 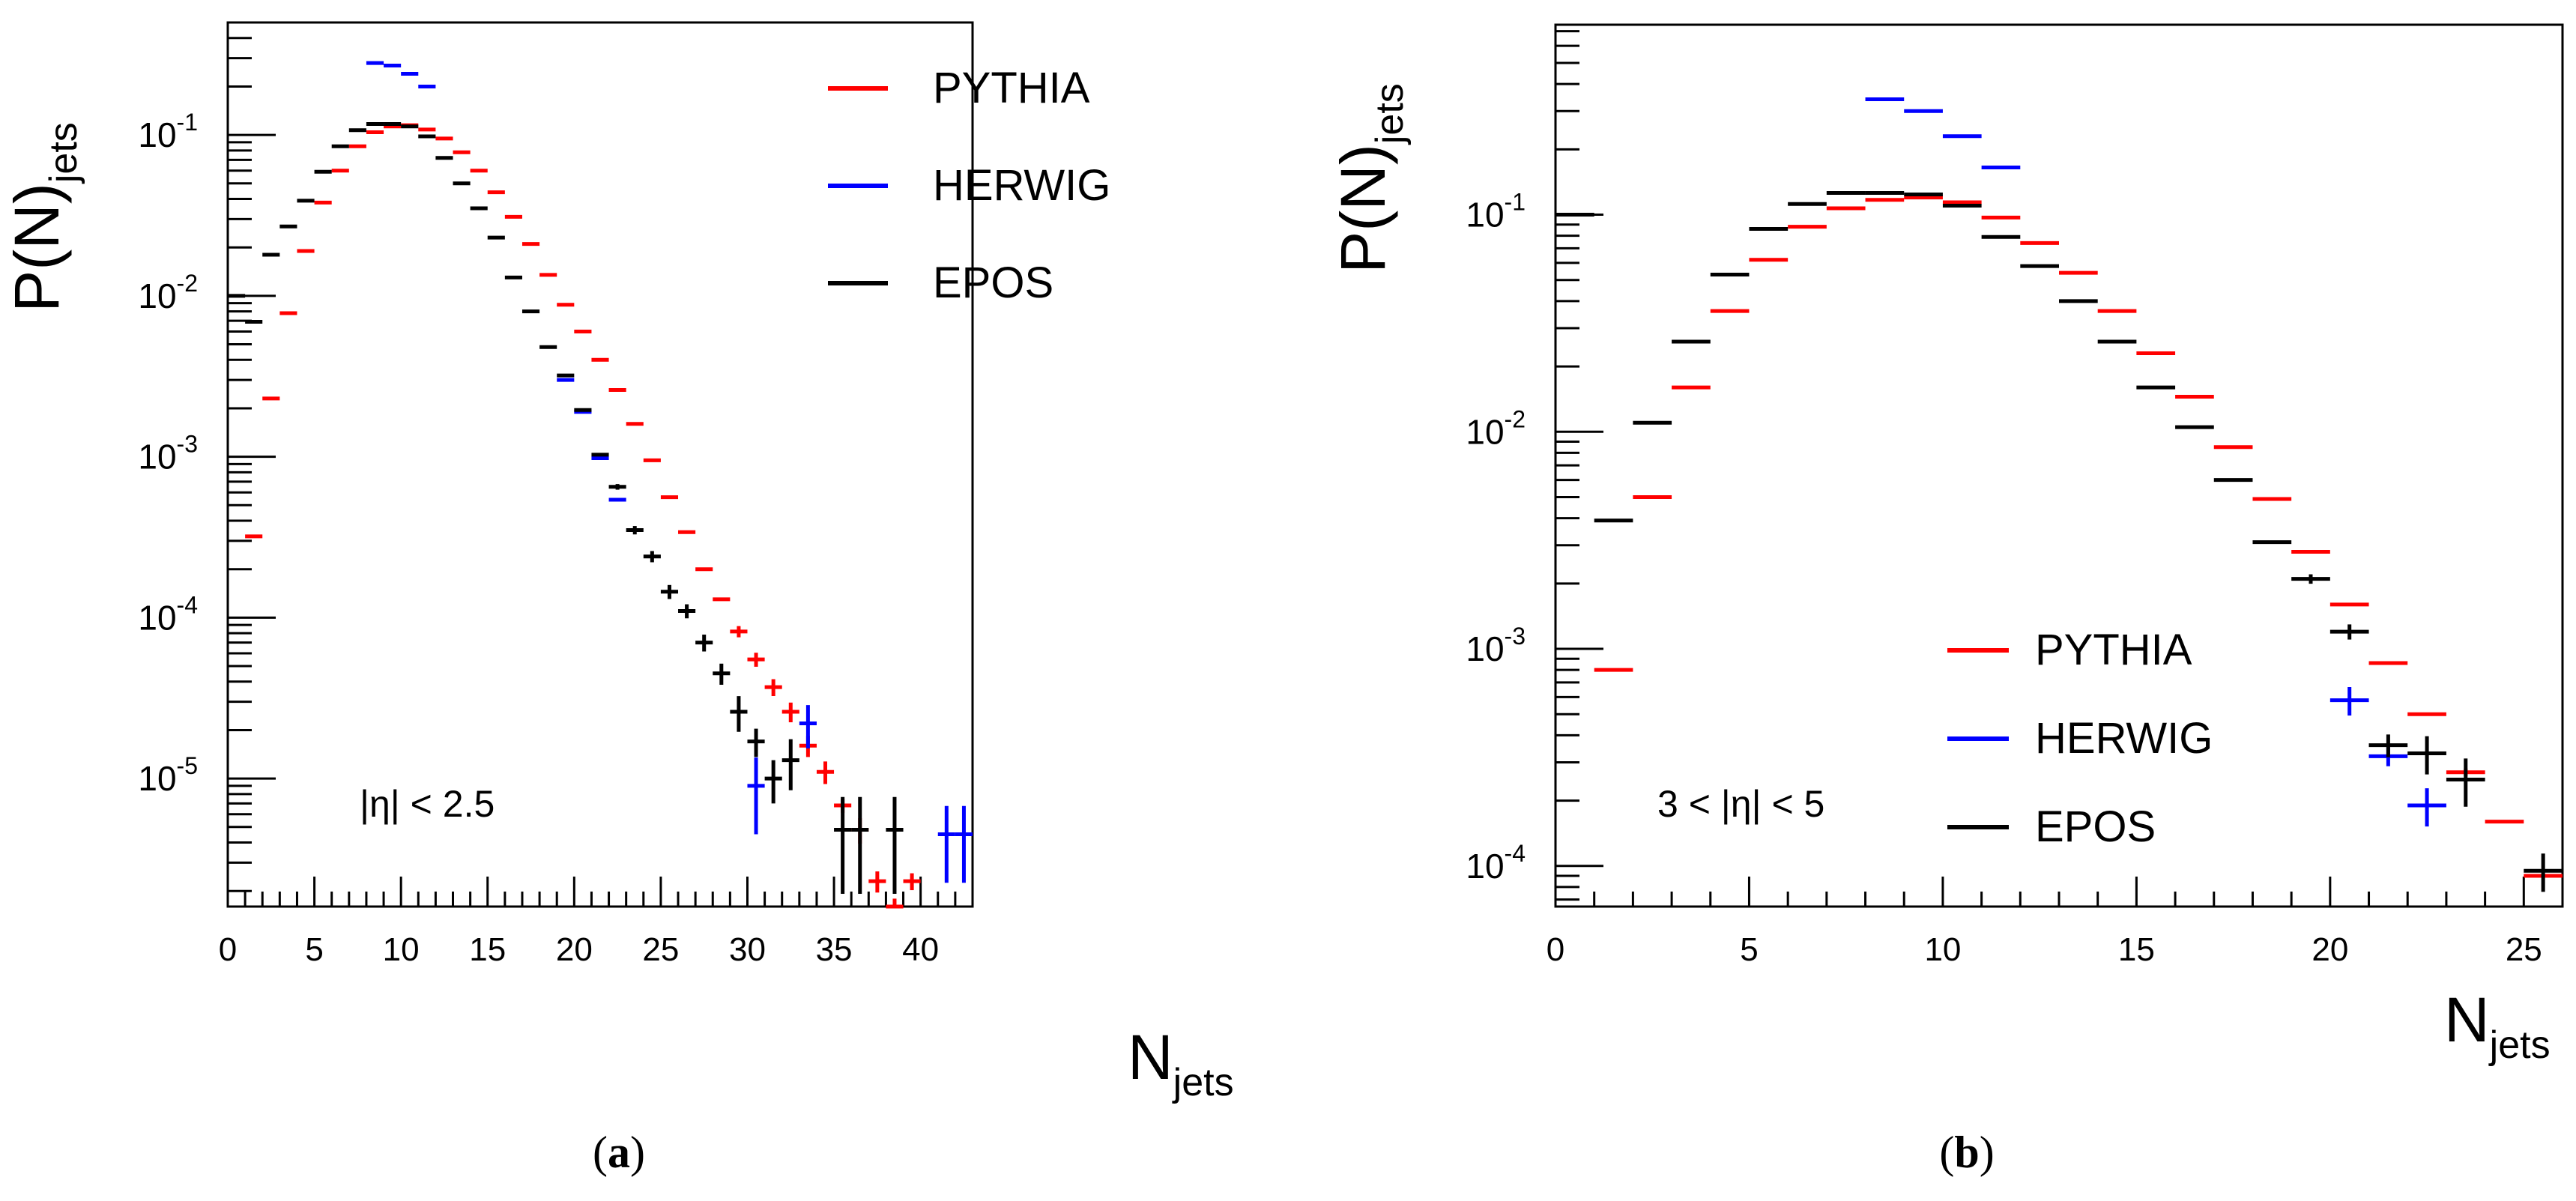 I want to click on panel-caption: (a), so click(x=619, y=1153).